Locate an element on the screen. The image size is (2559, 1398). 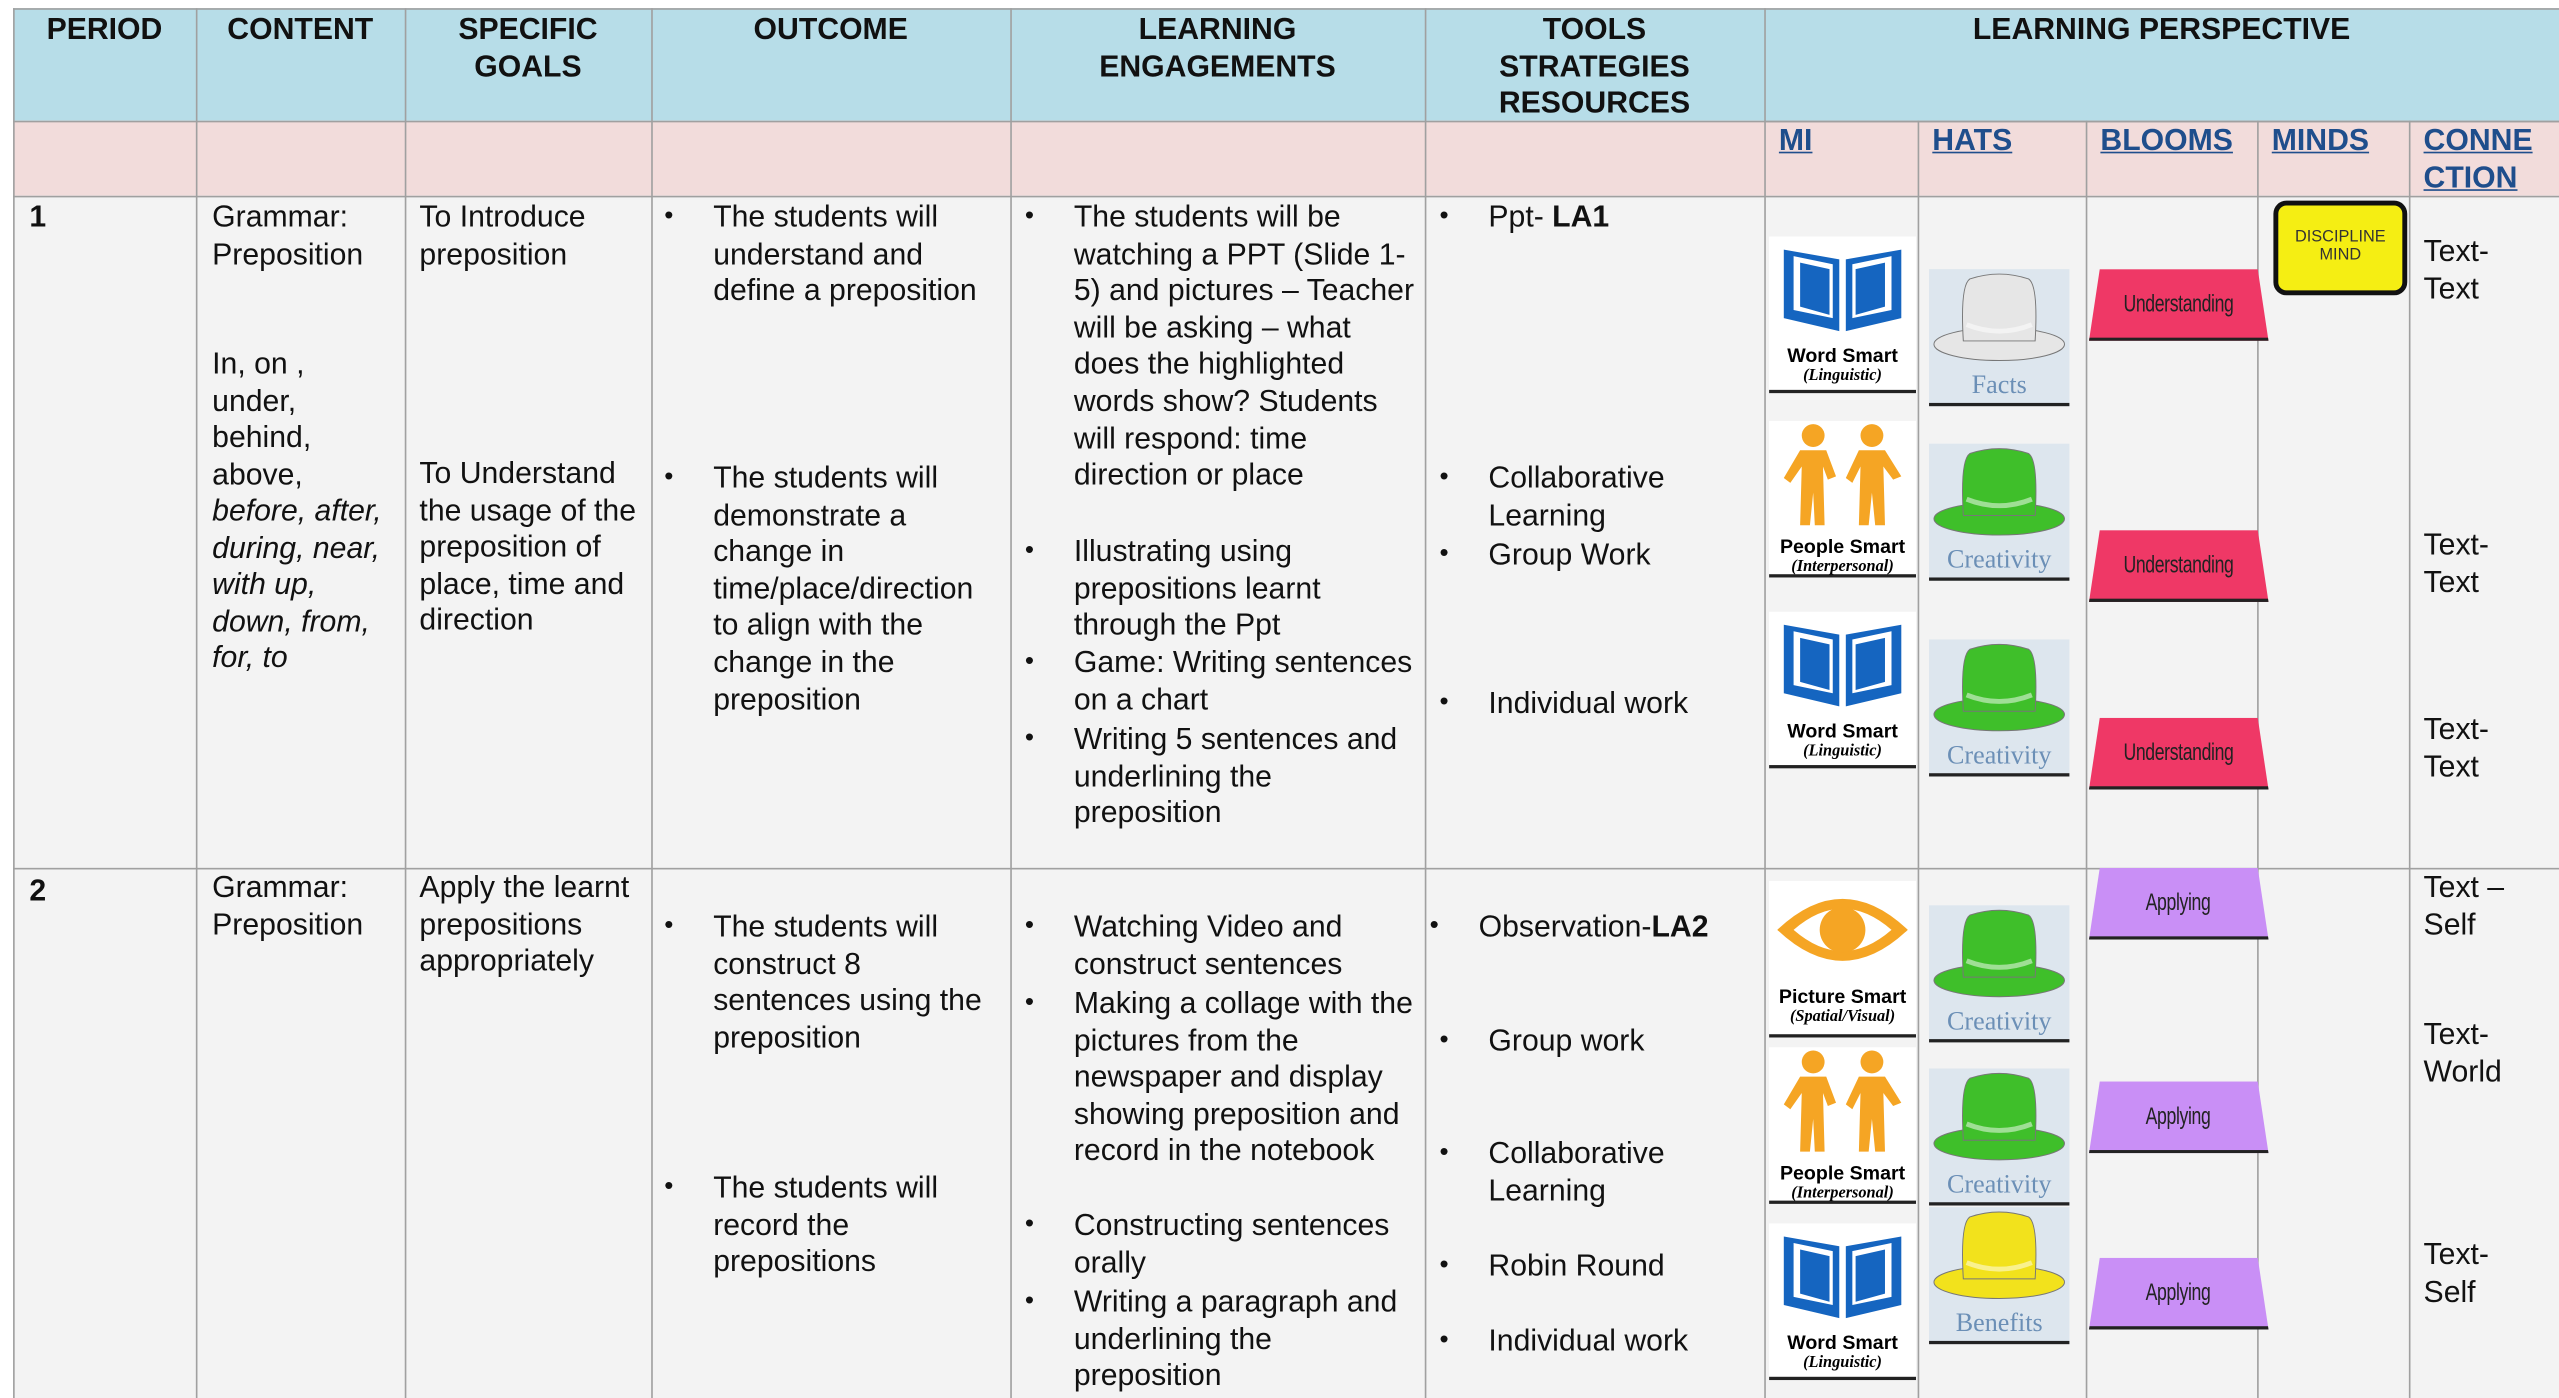
connection-text: Text- World is located at coordinates (2462, 1052).